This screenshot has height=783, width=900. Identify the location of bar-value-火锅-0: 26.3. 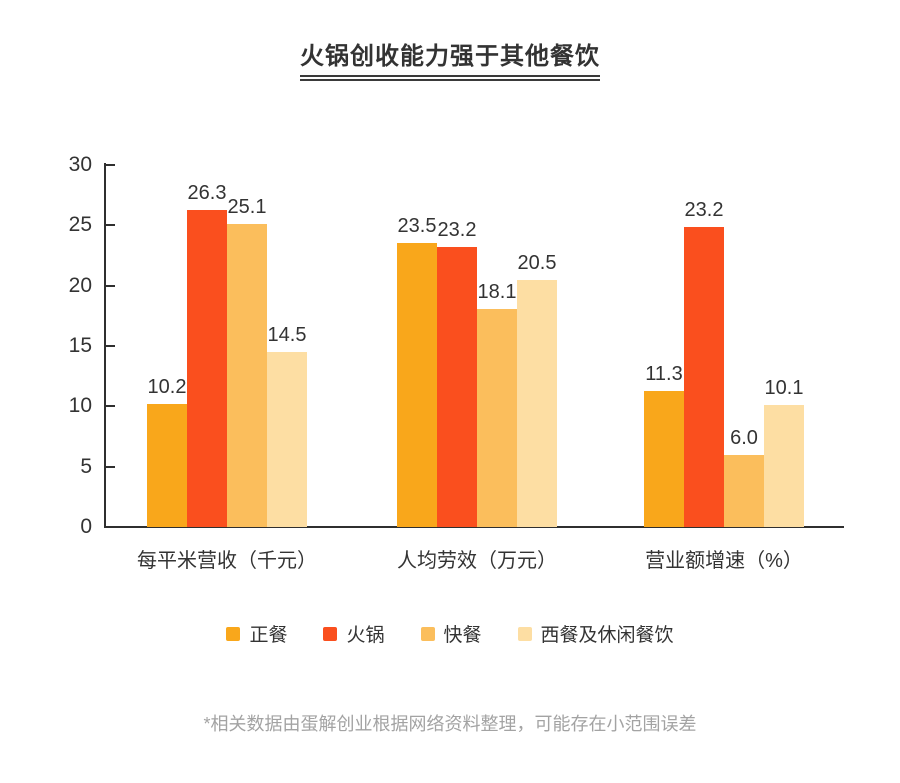
(207, 192).